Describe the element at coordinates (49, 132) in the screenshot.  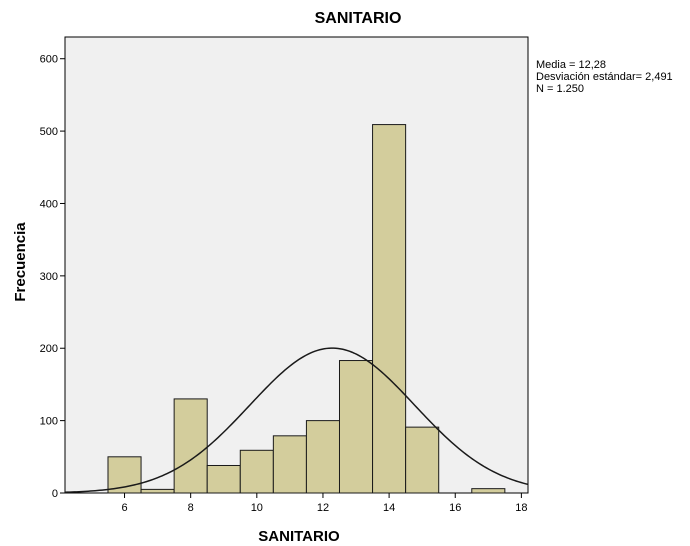
I see `y-tick-label: 500` at that location.